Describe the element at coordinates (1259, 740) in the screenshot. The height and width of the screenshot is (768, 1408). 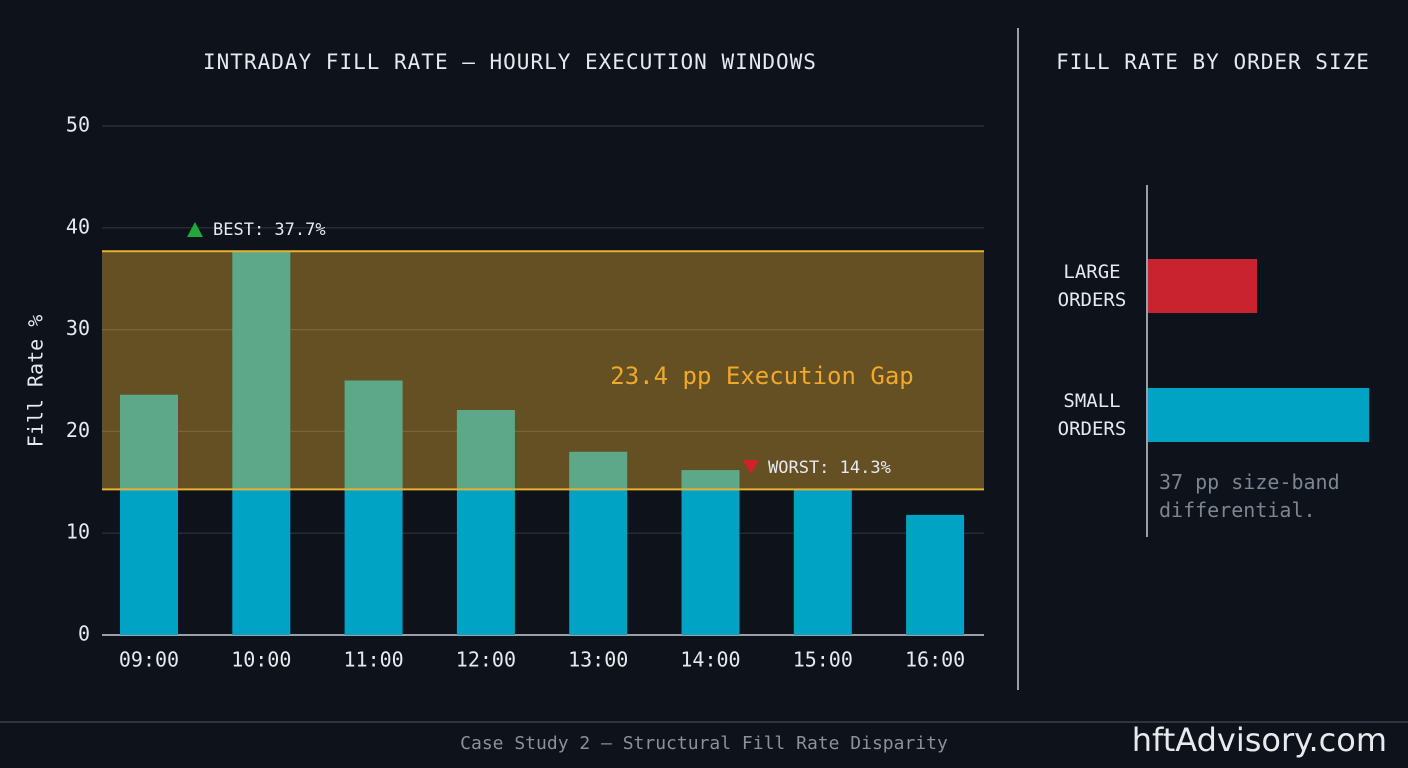
I see `watermark: hftAdvisory.com` at that location.